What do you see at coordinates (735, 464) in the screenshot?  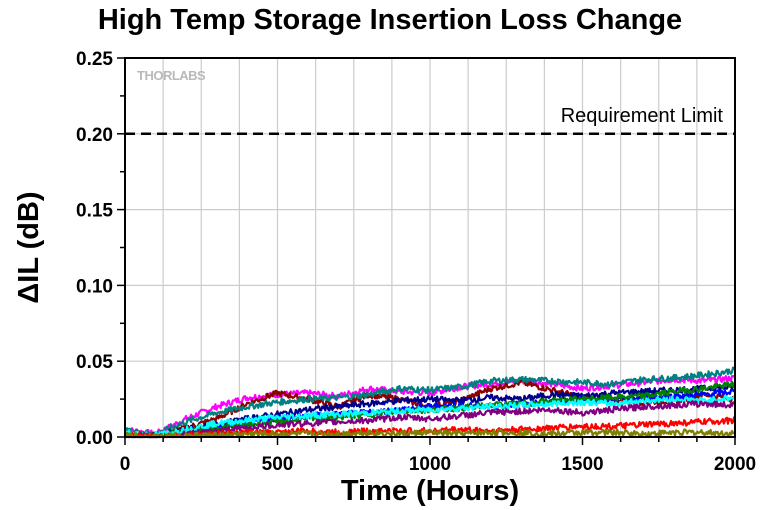 I see `x-tick-label: 2000` at bounding box center [735, 464].